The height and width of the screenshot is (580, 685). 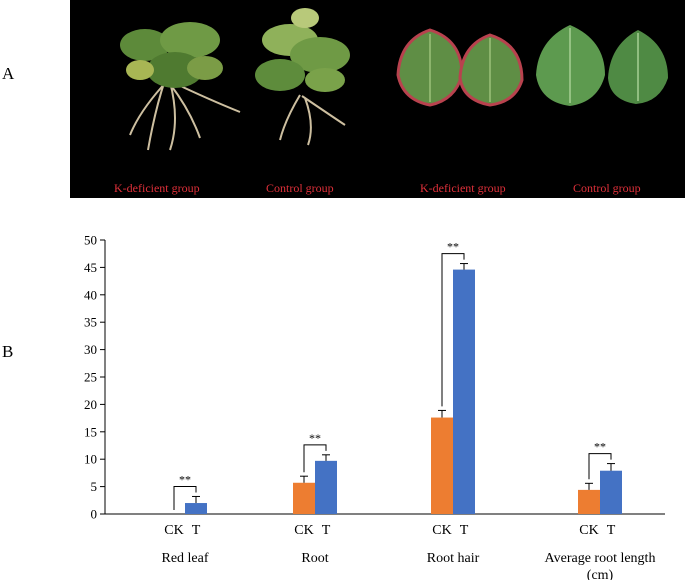 What do you see at coordinates (607, 188) in the screenshot?
I see `photo-caption-control-leaves: Control group` at bounding box center [607, 188].